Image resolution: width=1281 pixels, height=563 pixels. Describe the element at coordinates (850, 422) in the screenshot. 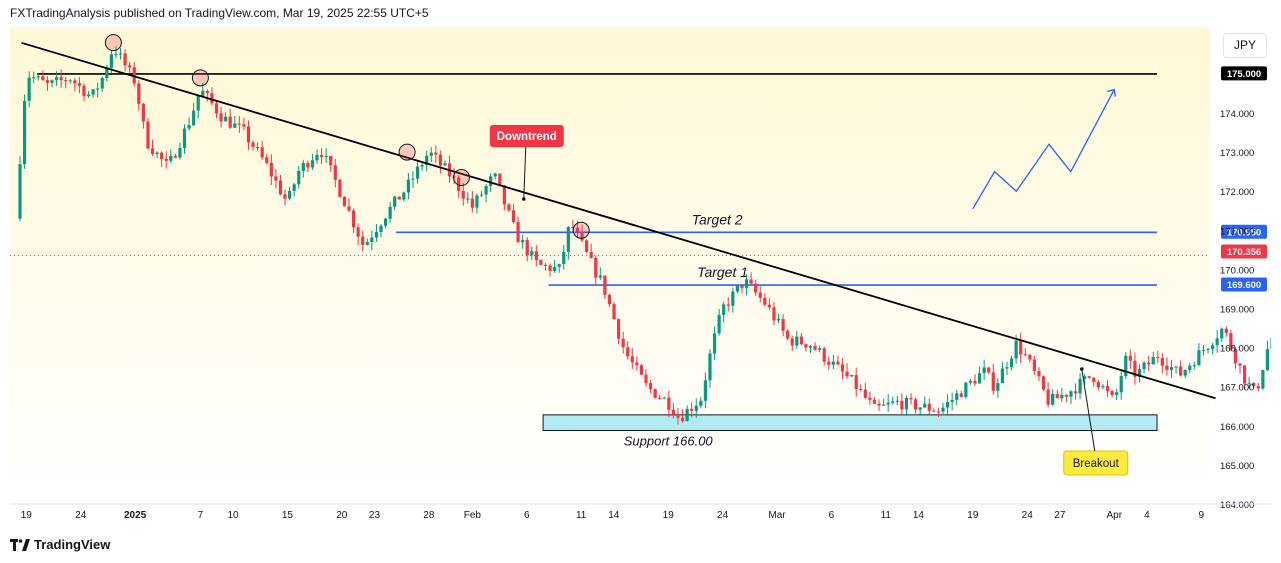

I see `support-zone` at that location.